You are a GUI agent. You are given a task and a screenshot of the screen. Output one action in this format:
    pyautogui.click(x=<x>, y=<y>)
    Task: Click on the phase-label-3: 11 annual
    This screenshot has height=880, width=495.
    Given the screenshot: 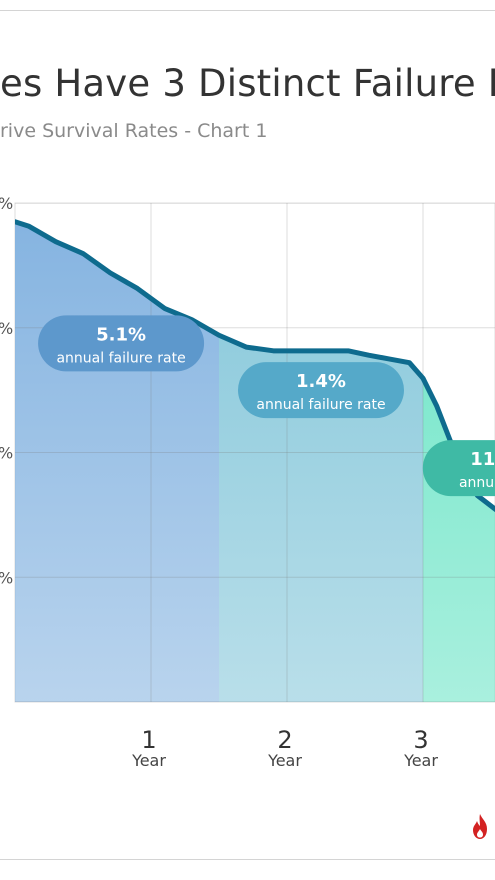 What is the action you would take?
    pyautogui.click(x=458, y=468)
    